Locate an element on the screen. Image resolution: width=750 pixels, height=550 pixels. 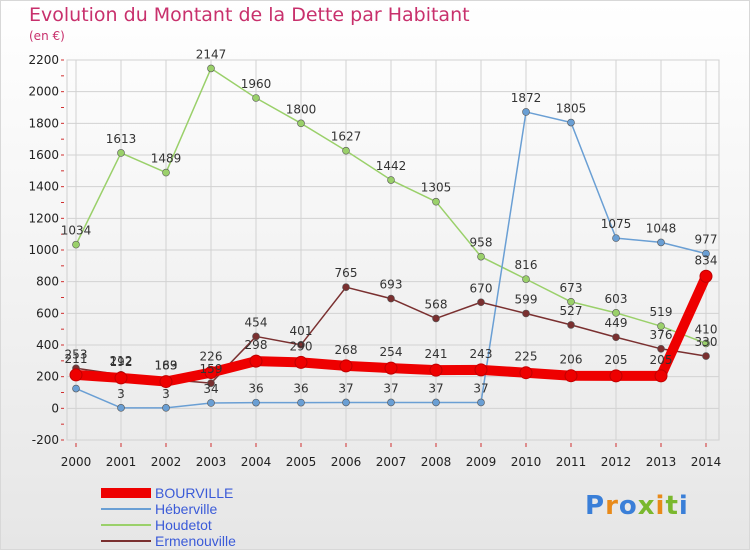
y-tick-label: 1600 is located at coordinates (43, 155).